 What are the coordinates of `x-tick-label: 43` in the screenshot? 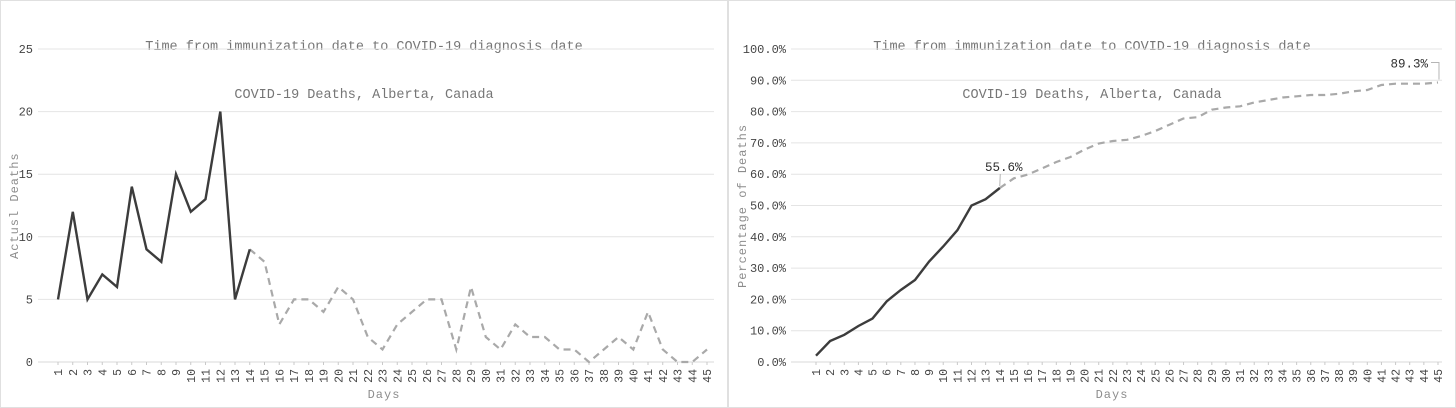 It's located at (679, 376).